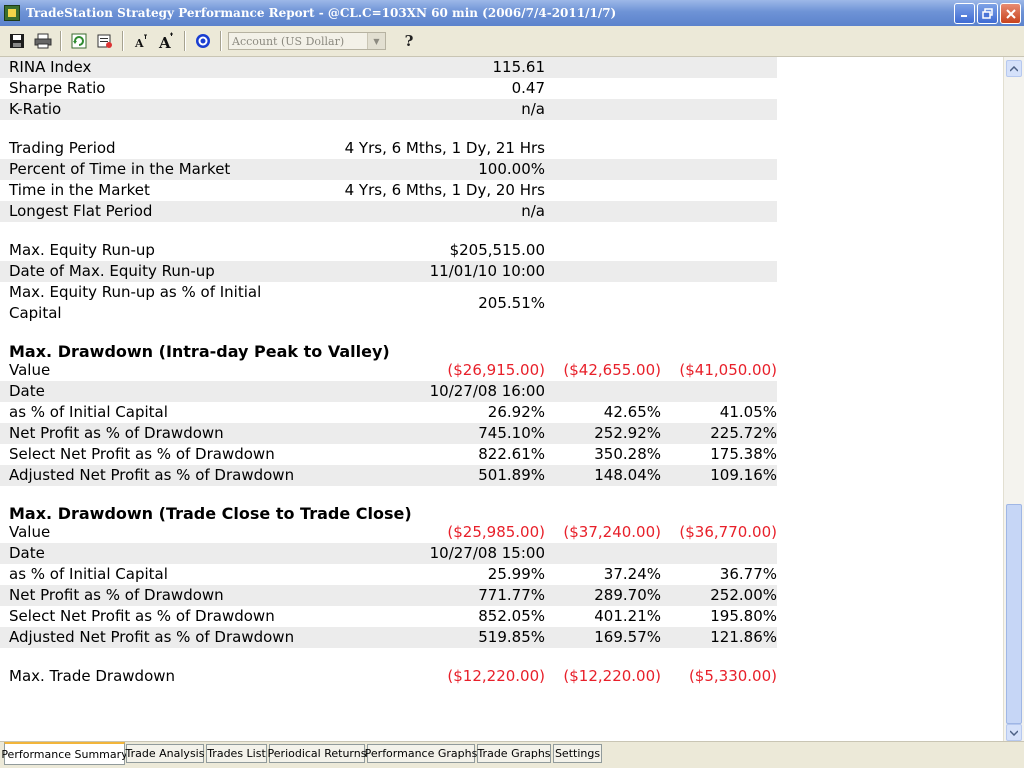 The image size is (1024, 768). I want to click on account-select: Account (US Dollar) ▼, so click(307, 41).